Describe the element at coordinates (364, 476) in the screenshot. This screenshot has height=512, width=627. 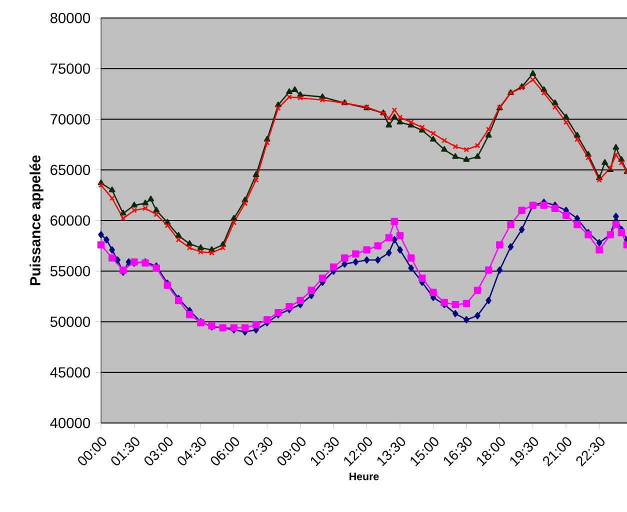
I see `x-axis-title: Heure` at that location.